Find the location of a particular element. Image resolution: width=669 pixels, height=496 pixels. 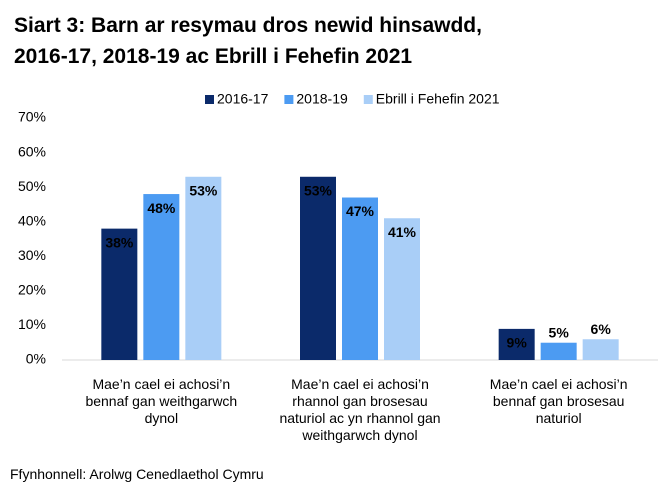

value-label: 5% is located at coordinates (559, 332).